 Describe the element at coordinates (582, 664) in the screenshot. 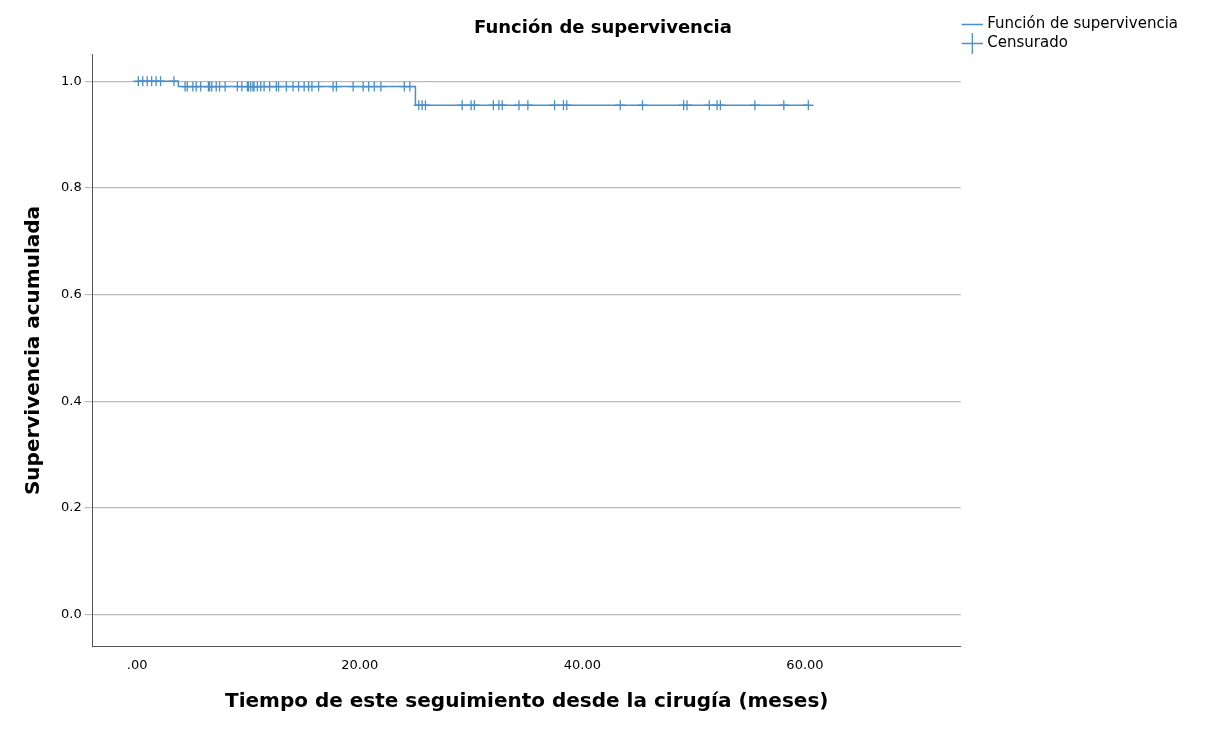

I see `x-tick-label: 40.00` at that location.